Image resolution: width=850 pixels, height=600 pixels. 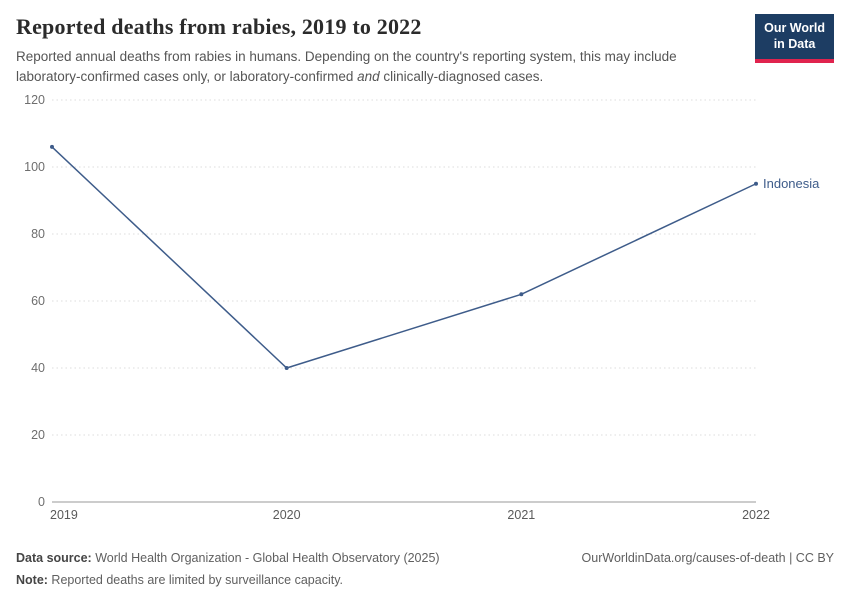 What do you see at coordinates (32, 579) in the screenshot?
I see `note-label: Note:` at bounding box center [32, 579].